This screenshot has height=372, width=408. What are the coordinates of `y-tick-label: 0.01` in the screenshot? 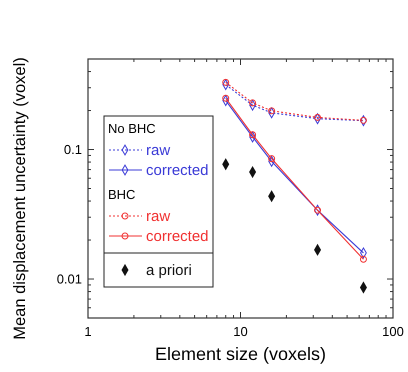 It's located at (69, 279).